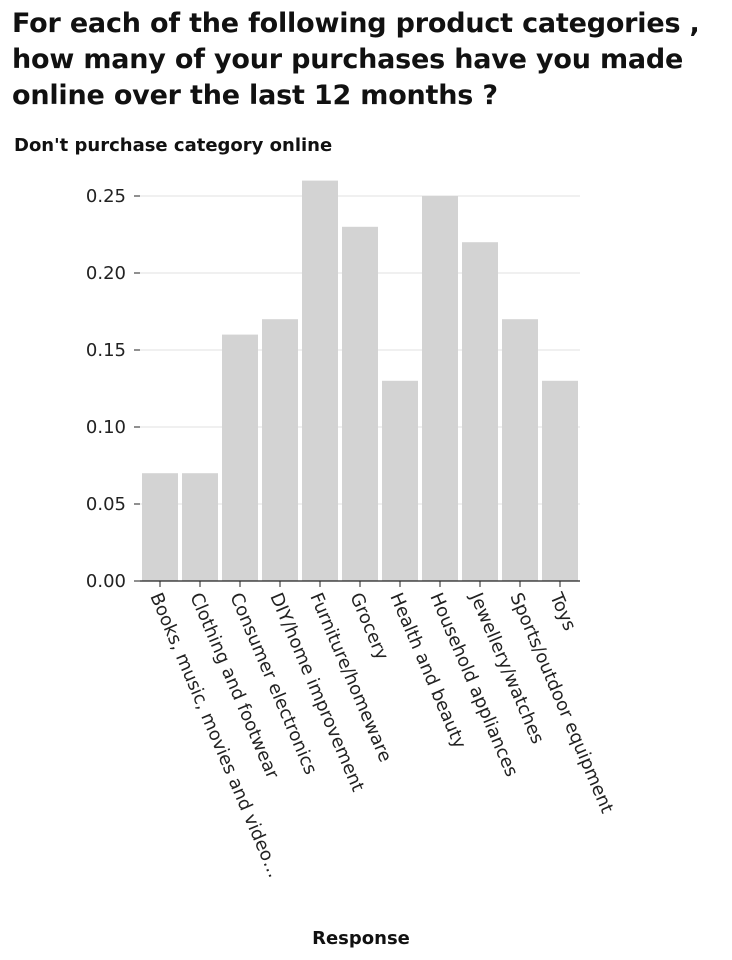 Image resolution: width=732 pixels, height=960 pixels. Describe the element at coordinates (361, 938) in the screenshot. I see `x-axis-label: Response` at that location.